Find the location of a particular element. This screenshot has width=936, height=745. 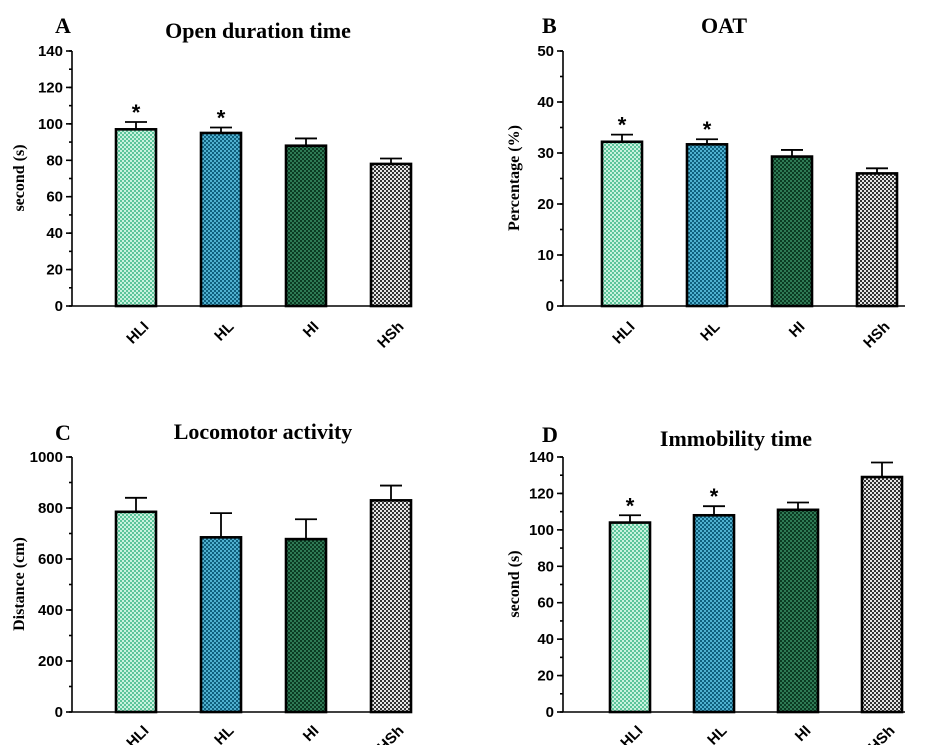

y-tick-label: 400 is located at coordinates (50, 610).